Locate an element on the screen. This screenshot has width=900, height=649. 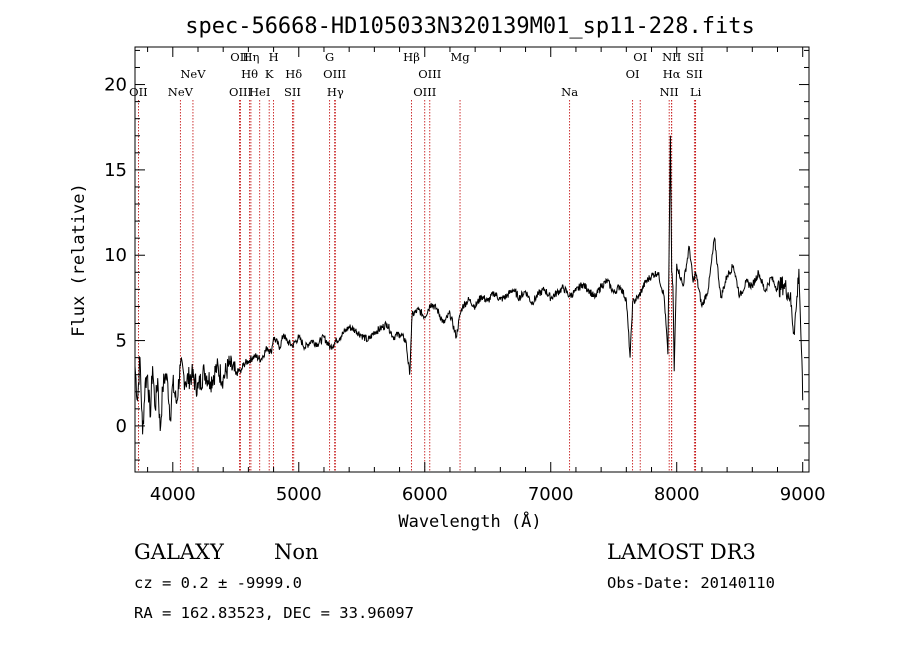
spectral-line-label: Hα is located at coordinates (672, 74).